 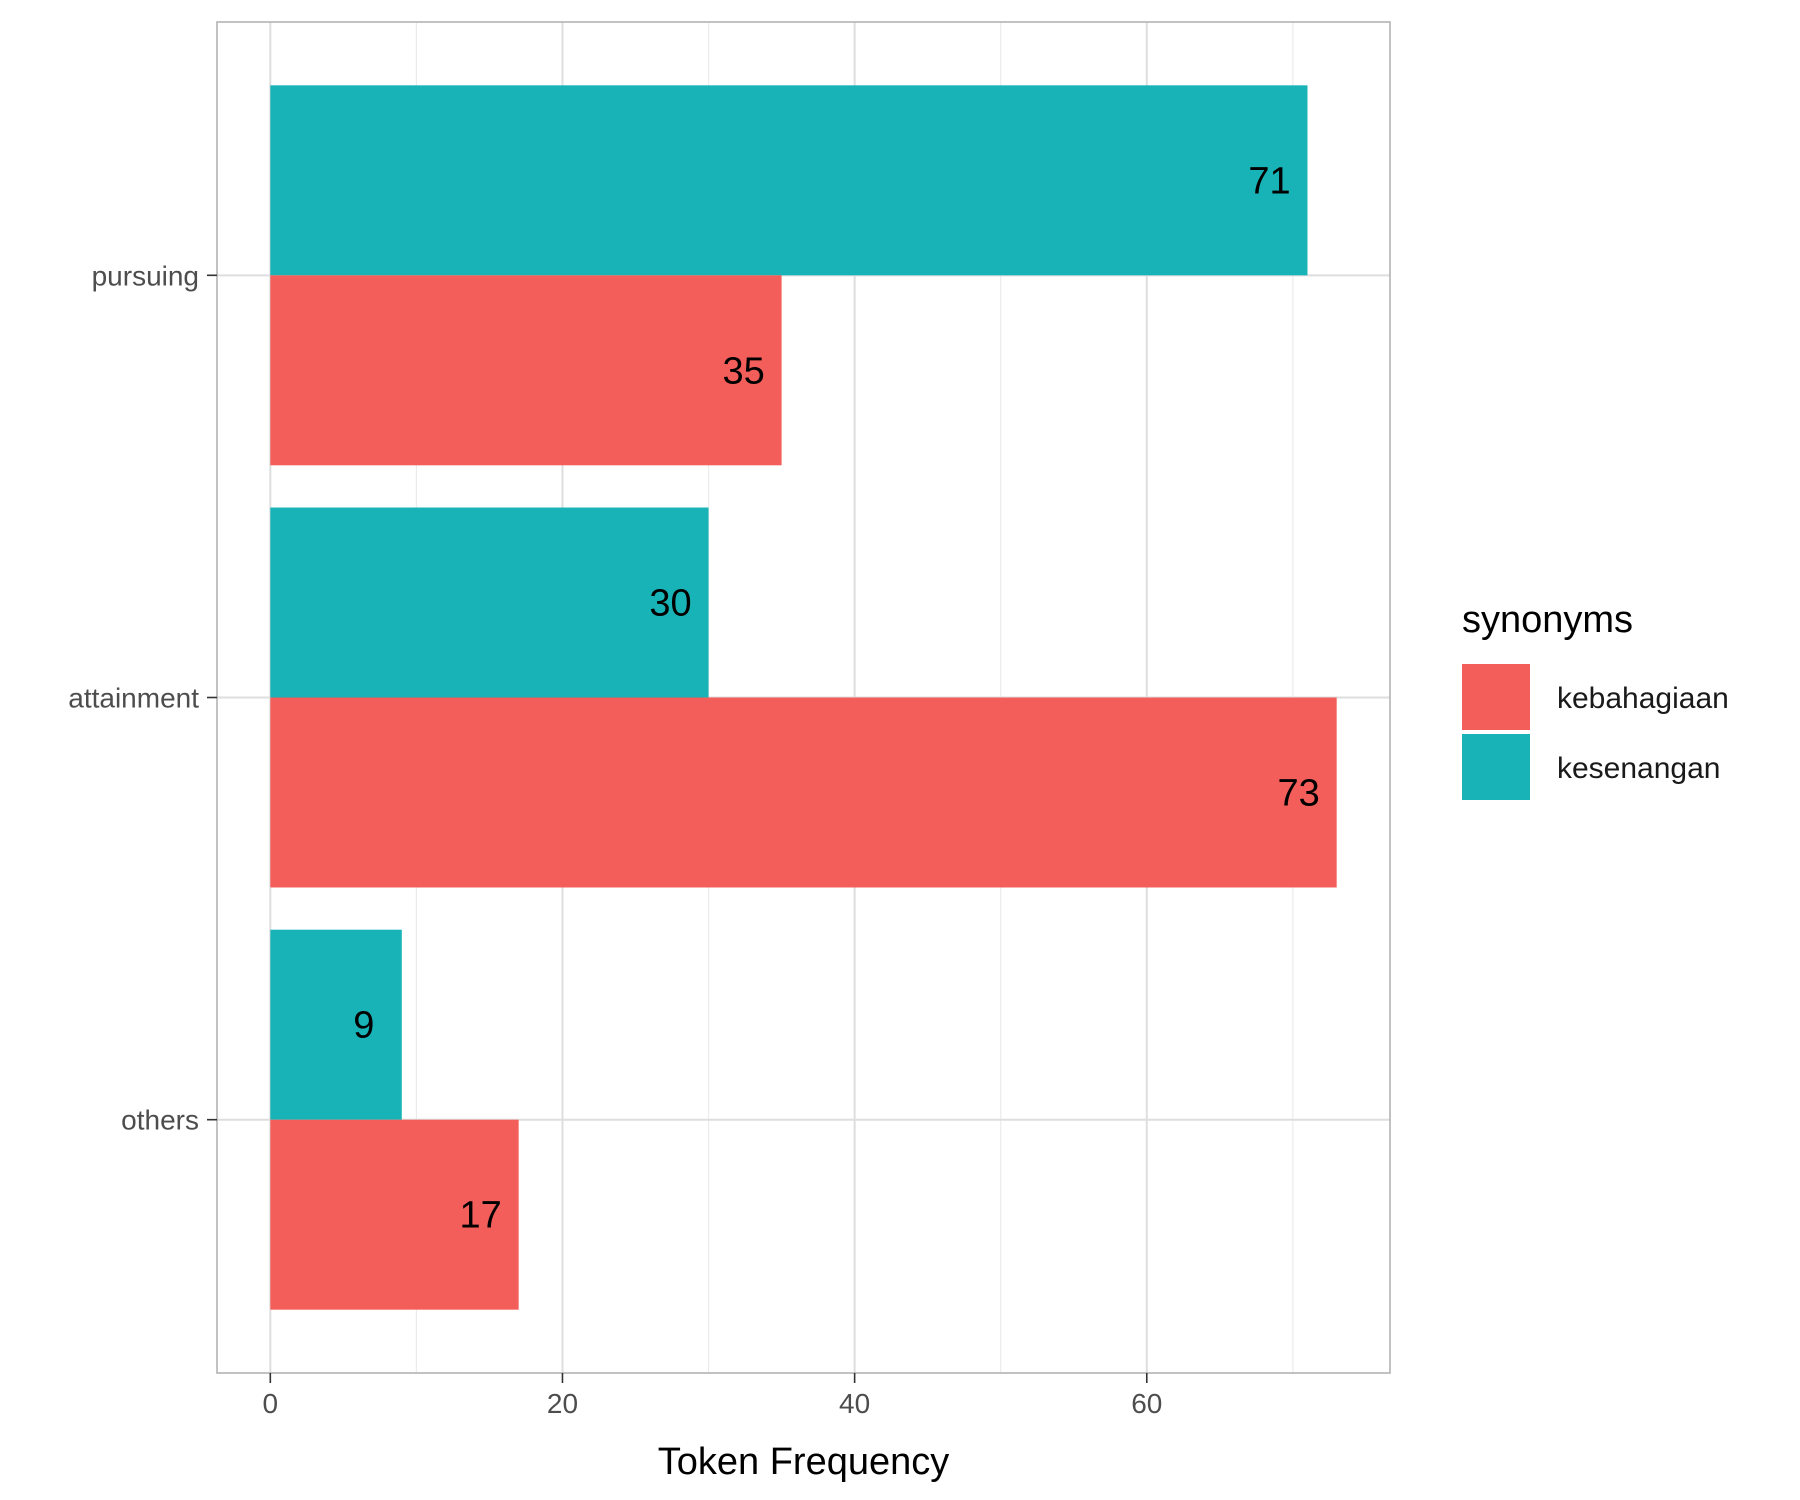 What do you see at coordinates (743, 371) in the screenshot?
I see `data-label-kebahagiaan-pursuing: 35` at bounding box center [743, 371].